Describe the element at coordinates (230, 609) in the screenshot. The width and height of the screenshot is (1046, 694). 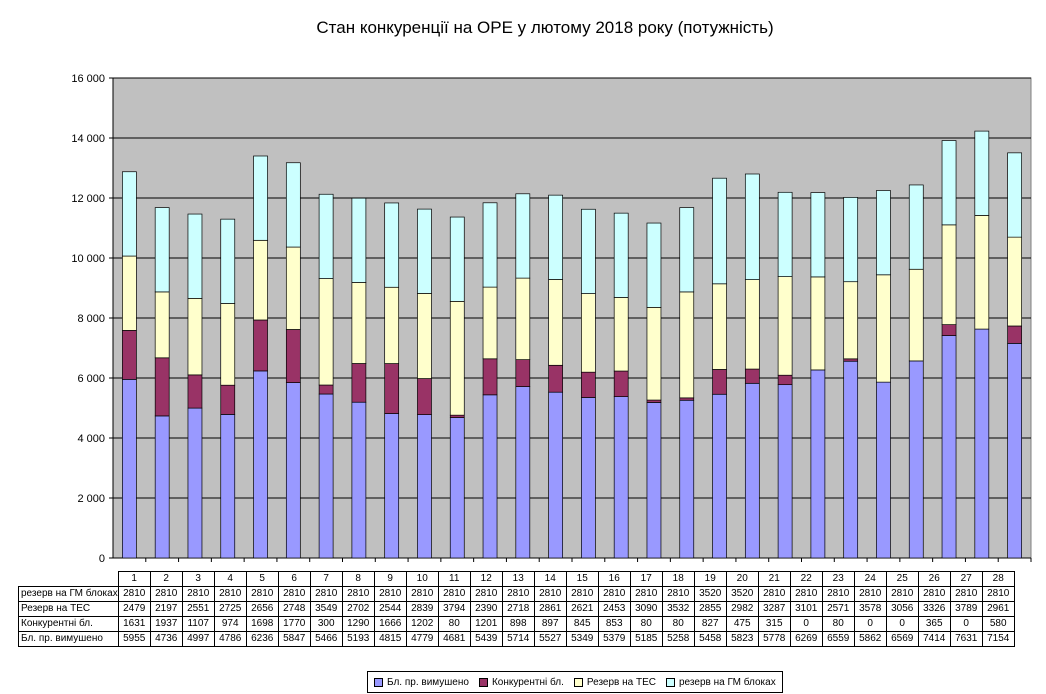
I see `data-label: 2725` at that location.